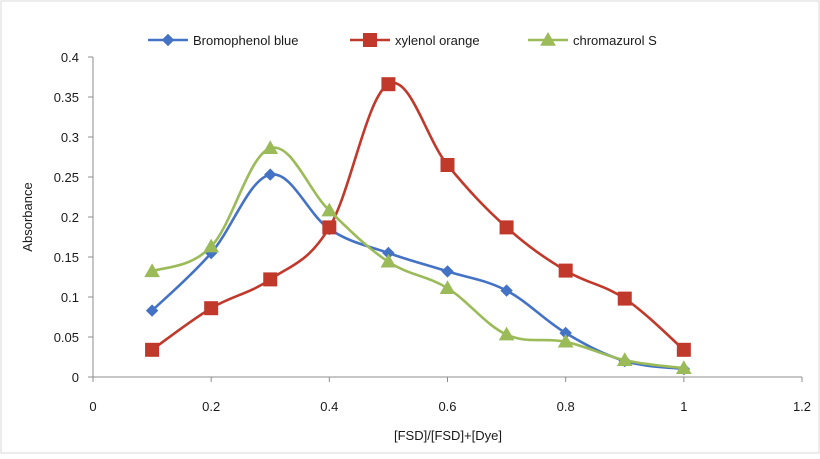 This screenshot has height=459, width=820. What do you see at coordinates (27, 216) in the screenshot?
I see `y-axis-title: Absorbance` at bounding box center [27, 216].